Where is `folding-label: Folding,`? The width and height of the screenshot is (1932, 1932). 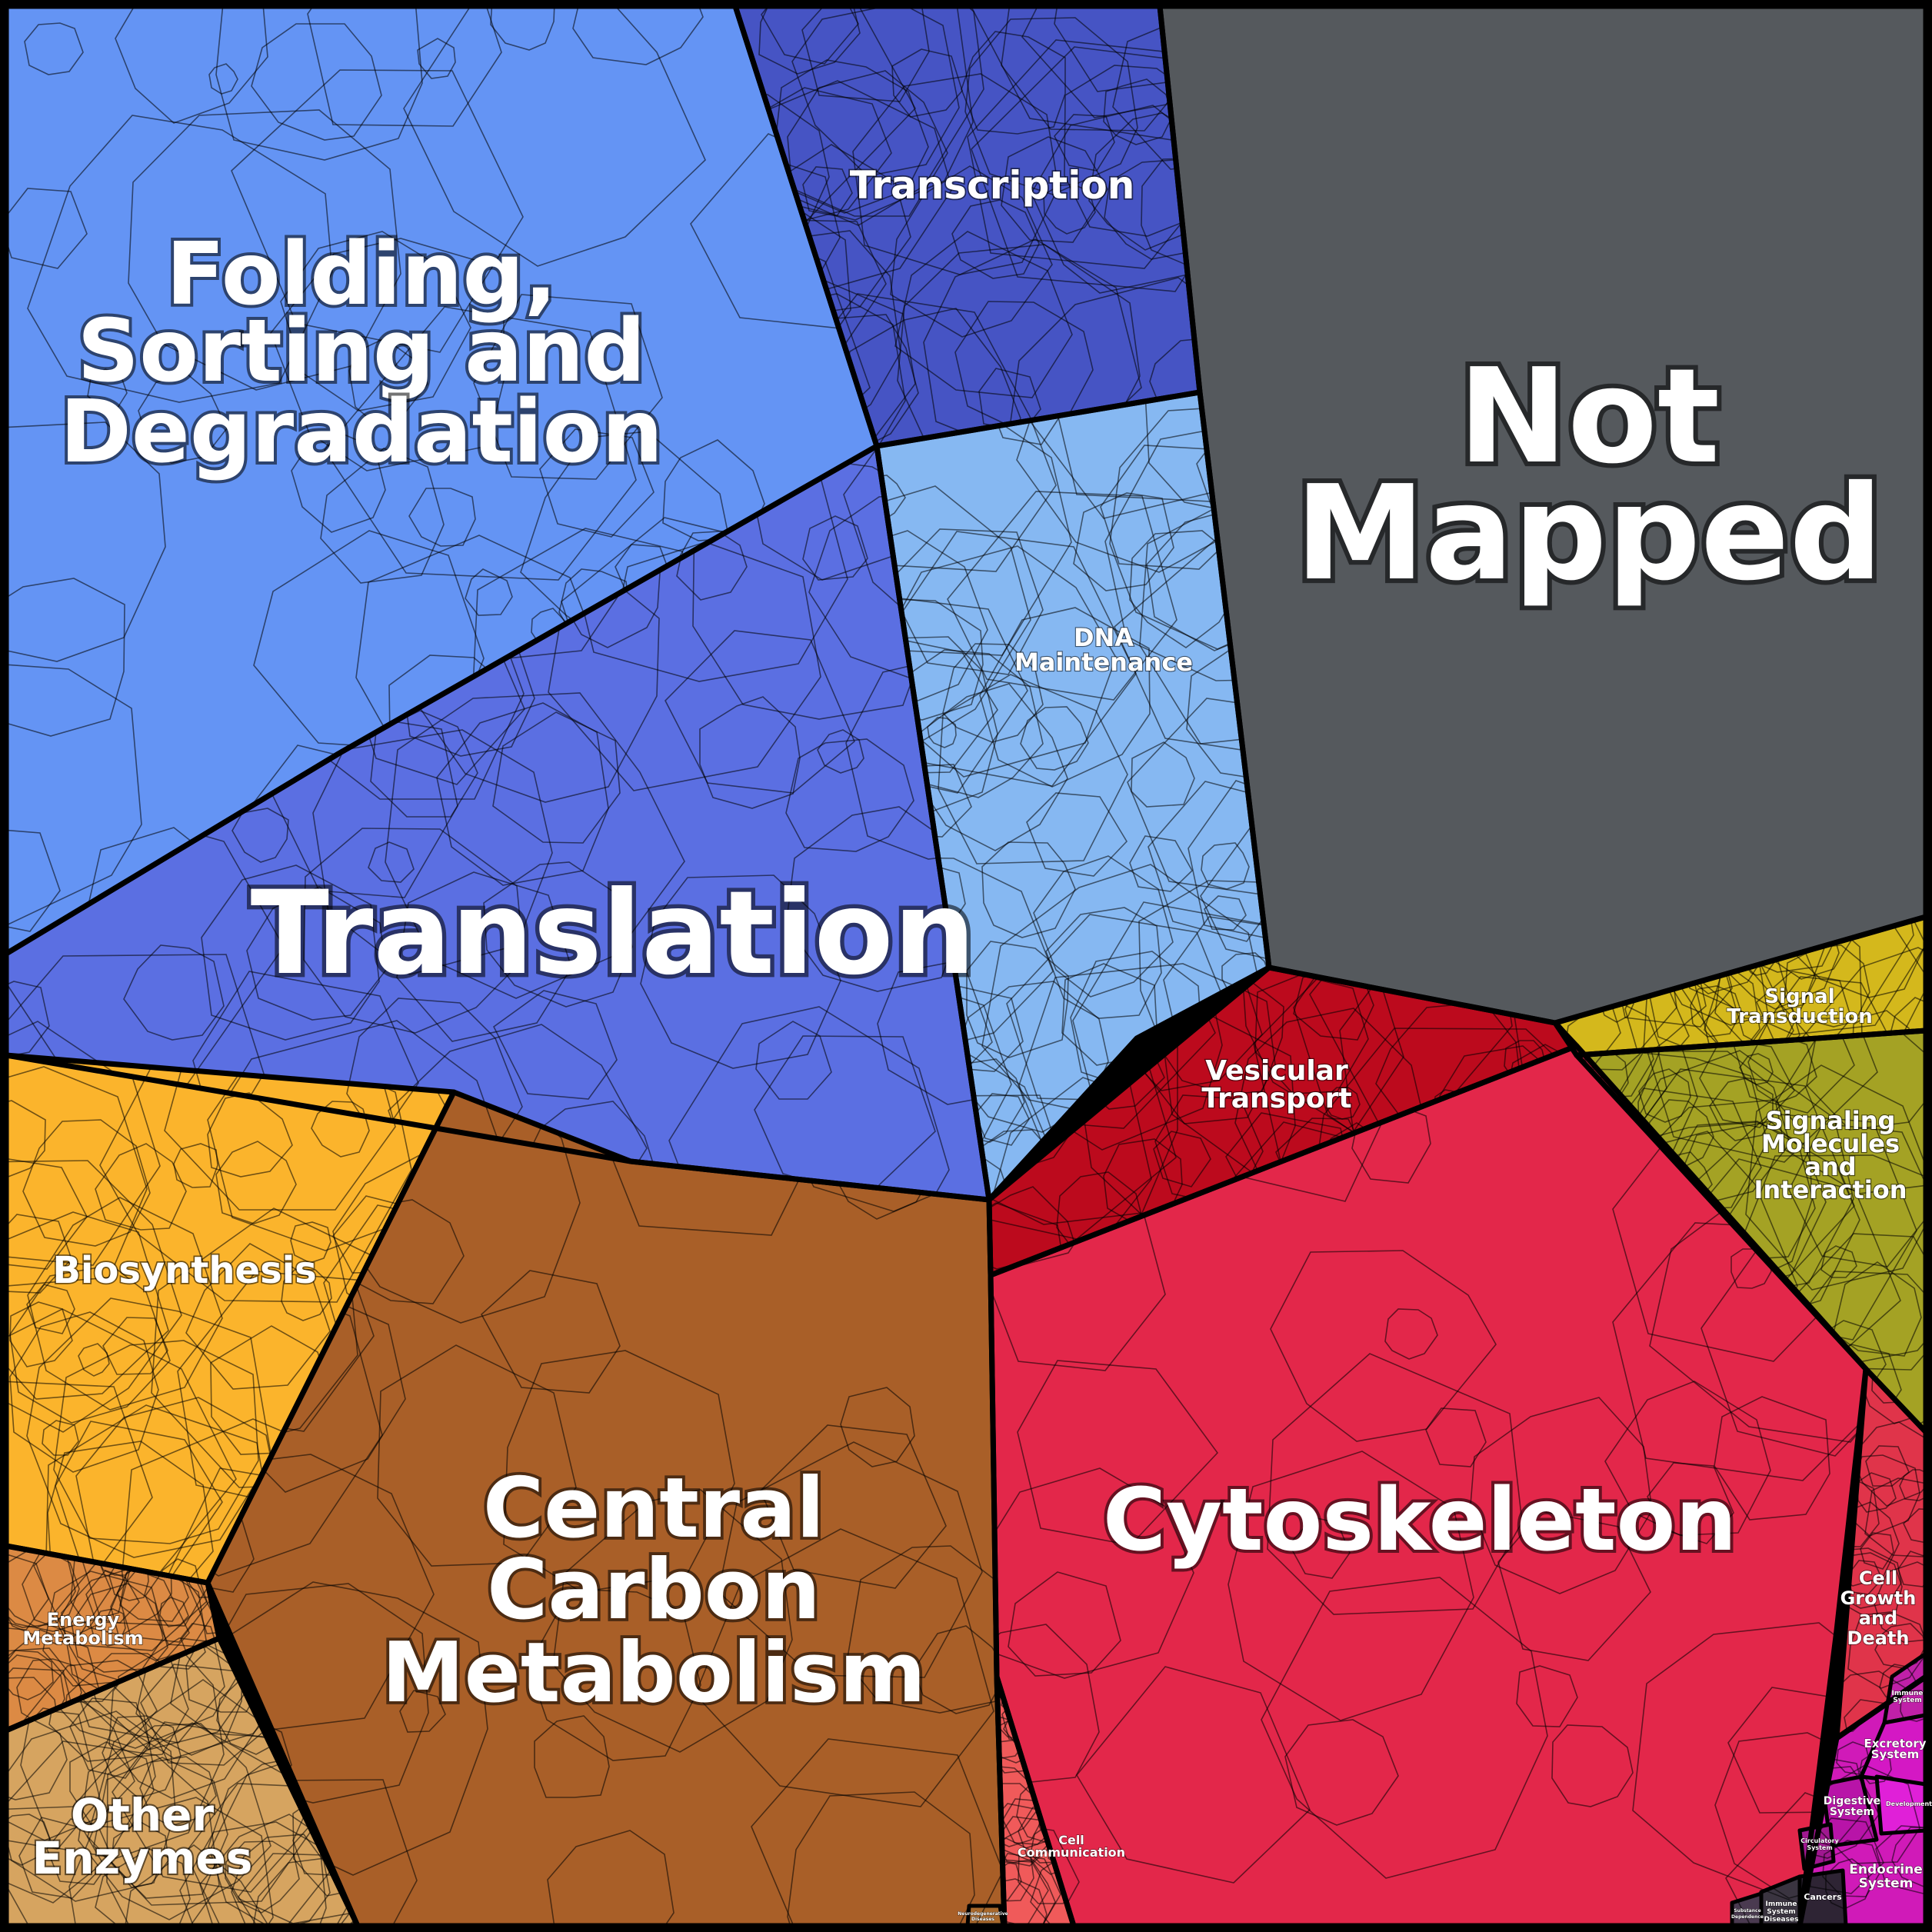
folding-label: Folding, is located at coordinates (361, 275).